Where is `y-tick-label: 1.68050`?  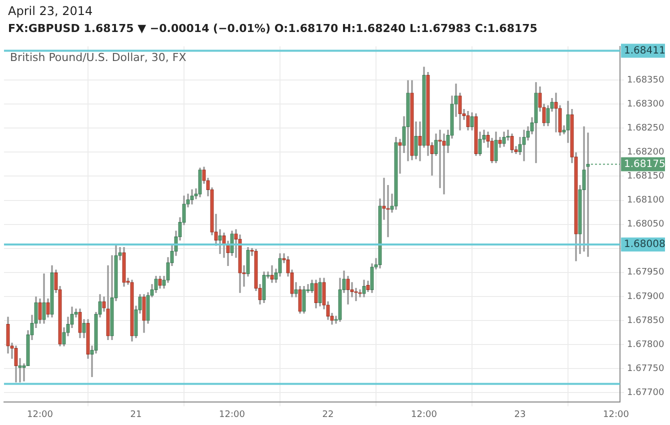 y-tick-label: 1.68050 is located at coordinates (645, 225).